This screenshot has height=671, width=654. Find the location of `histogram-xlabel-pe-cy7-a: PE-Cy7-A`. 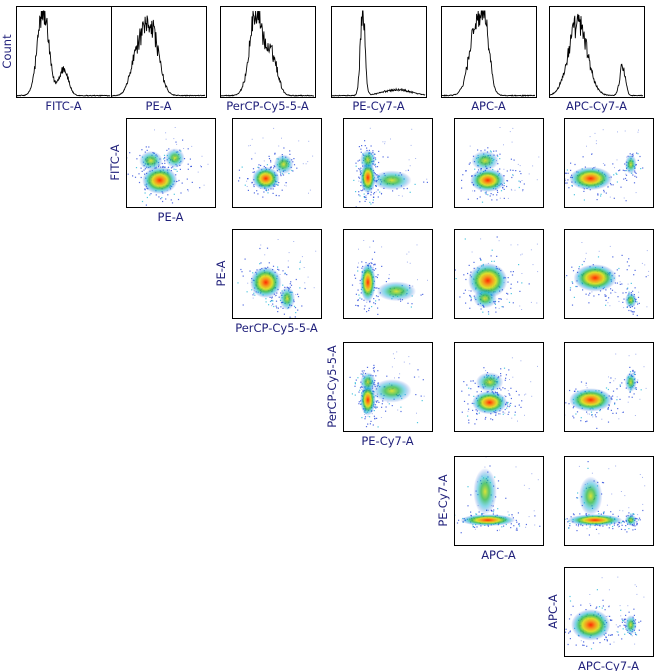

histogram-xlabel-pe-cy7-a: PE-Cy7-A is located at coordinates (378, 106).